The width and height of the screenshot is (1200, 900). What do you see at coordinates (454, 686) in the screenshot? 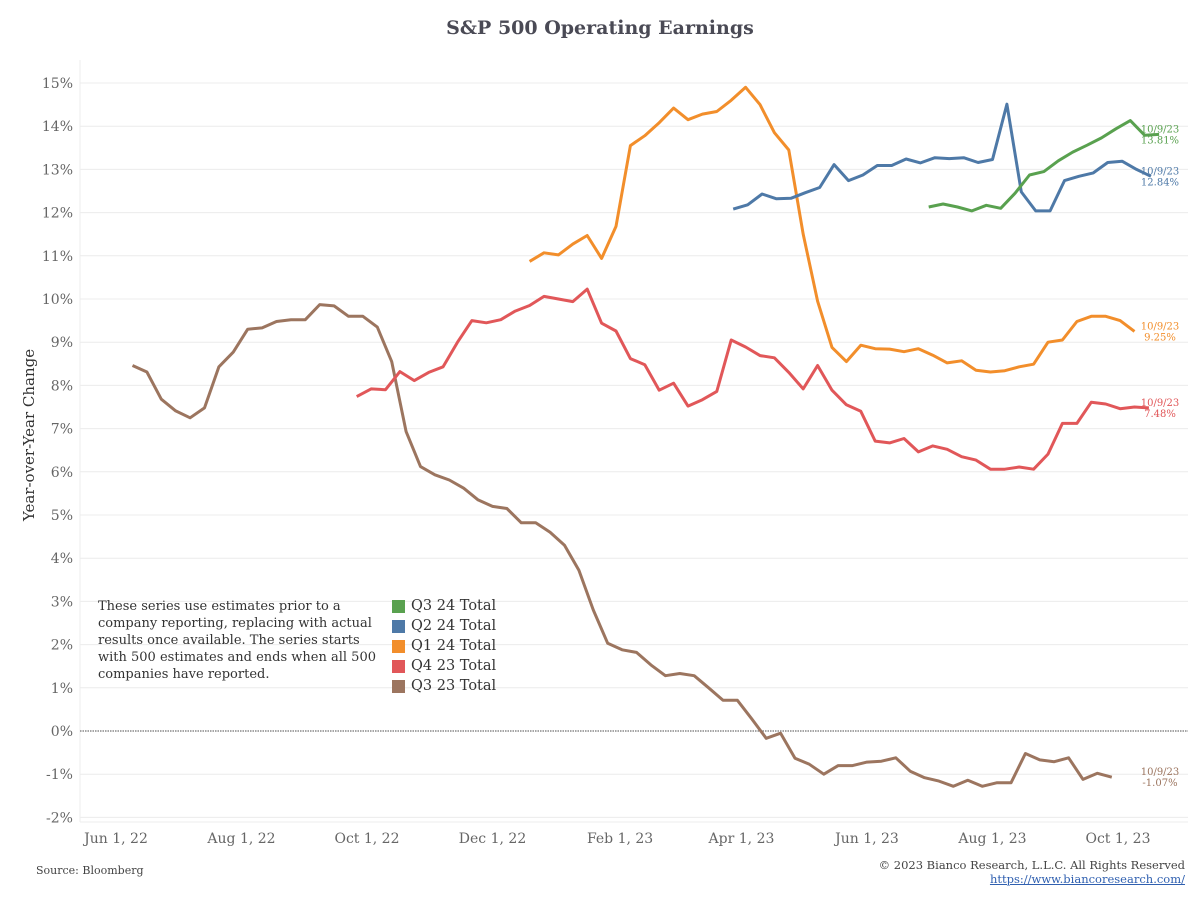
I see `legend-label: Q3 23 Total` at bounding box center [454, 686].